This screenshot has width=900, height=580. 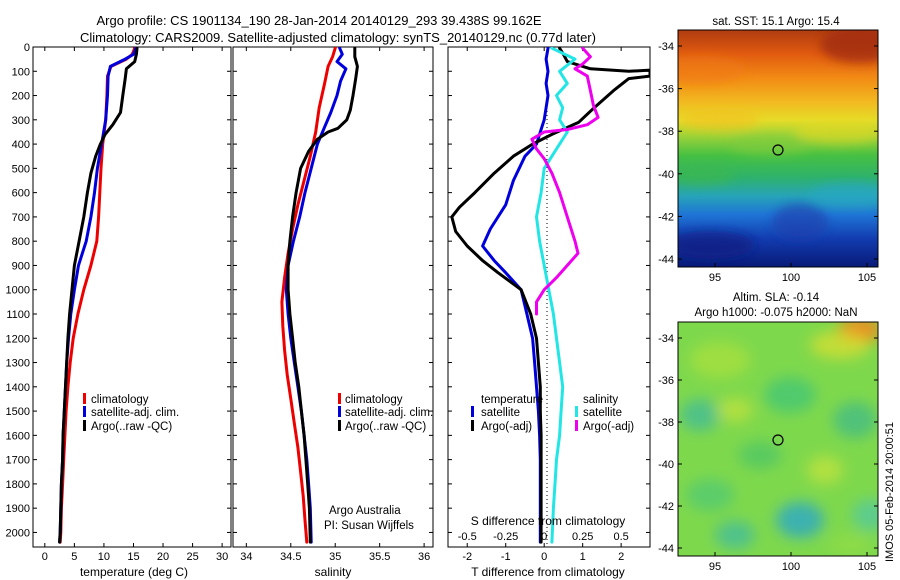 I want to click on x-tick-label: 20, so click(x=163, y=557).